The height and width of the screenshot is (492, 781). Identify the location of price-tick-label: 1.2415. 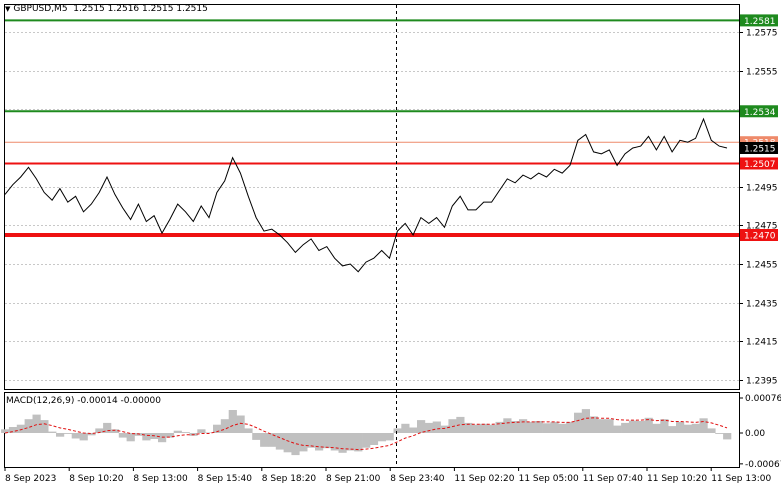
(762, 343).